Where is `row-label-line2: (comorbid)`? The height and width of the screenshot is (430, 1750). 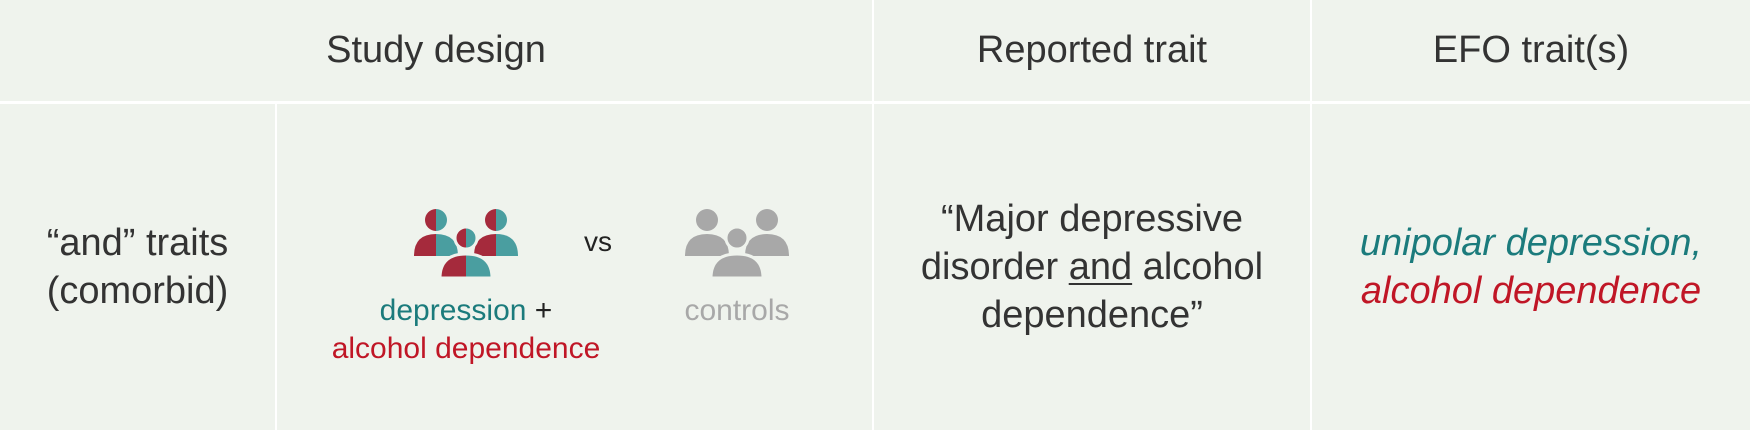 row-label-line2: (comorbid) is located at coordinates (137, 291).